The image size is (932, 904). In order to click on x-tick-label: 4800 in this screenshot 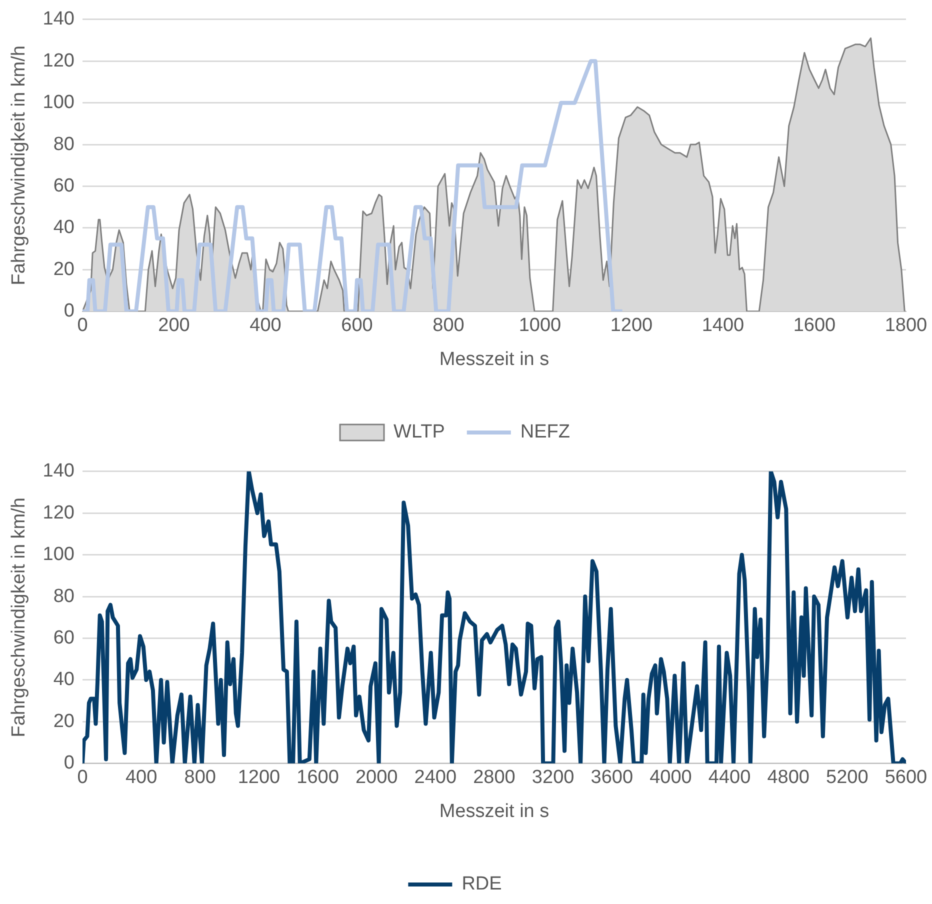, I will do `click(788, 777)`.